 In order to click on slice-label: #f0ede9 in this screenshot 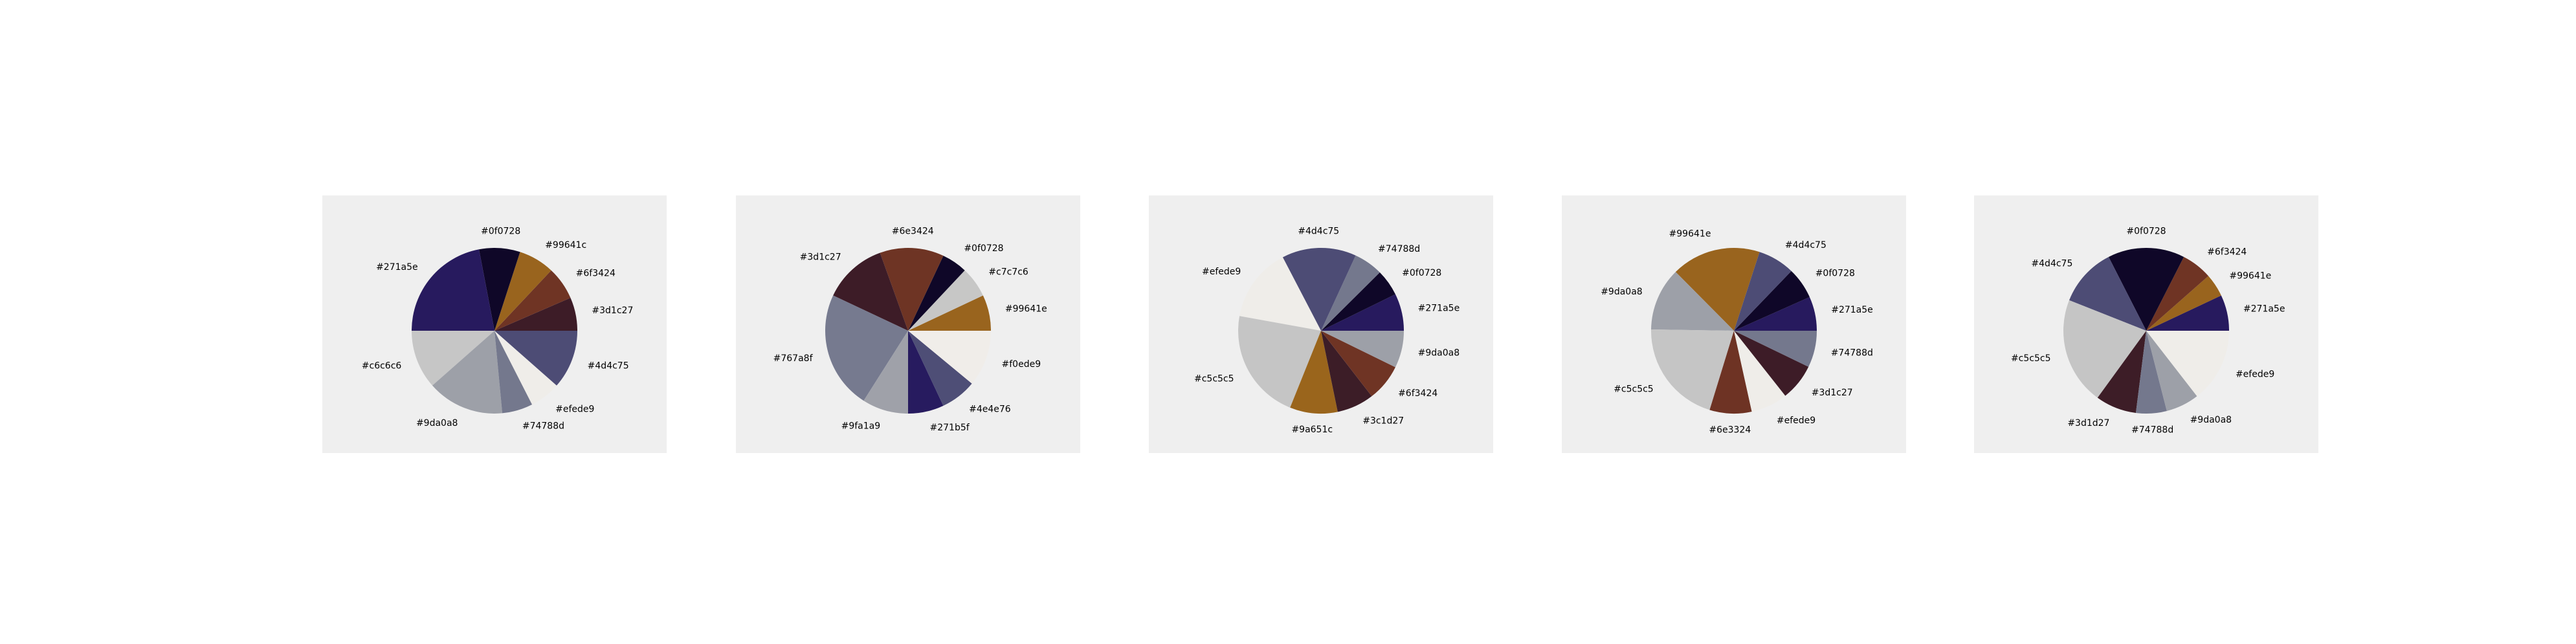, I will do `click(1021, 364)`.